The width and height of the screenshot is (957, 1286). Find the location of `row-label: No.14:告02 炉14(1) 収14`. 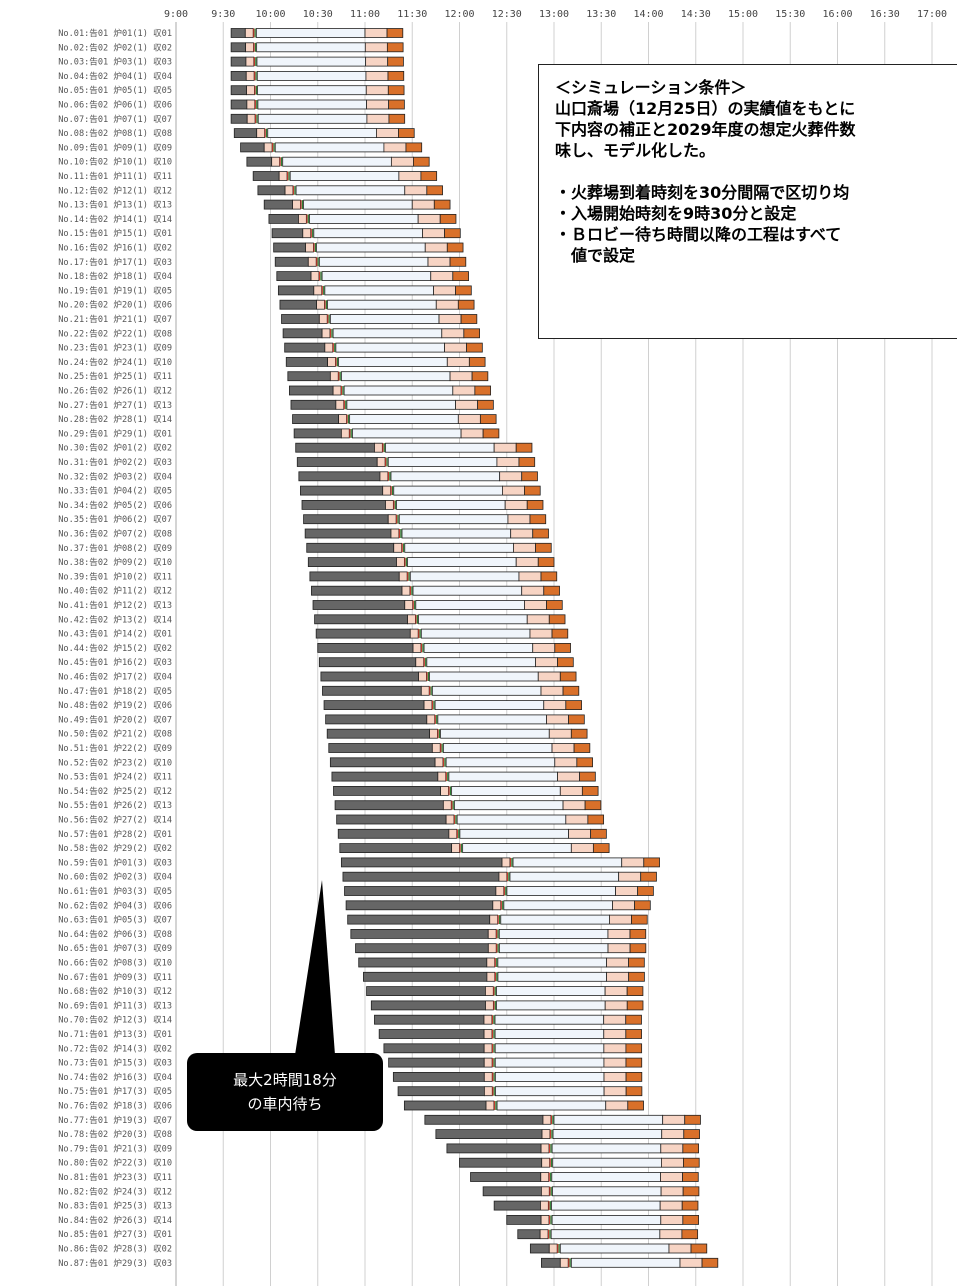

row-label: No.14:告02 炉14(1) 収14 is located at coordinates (115, 219).